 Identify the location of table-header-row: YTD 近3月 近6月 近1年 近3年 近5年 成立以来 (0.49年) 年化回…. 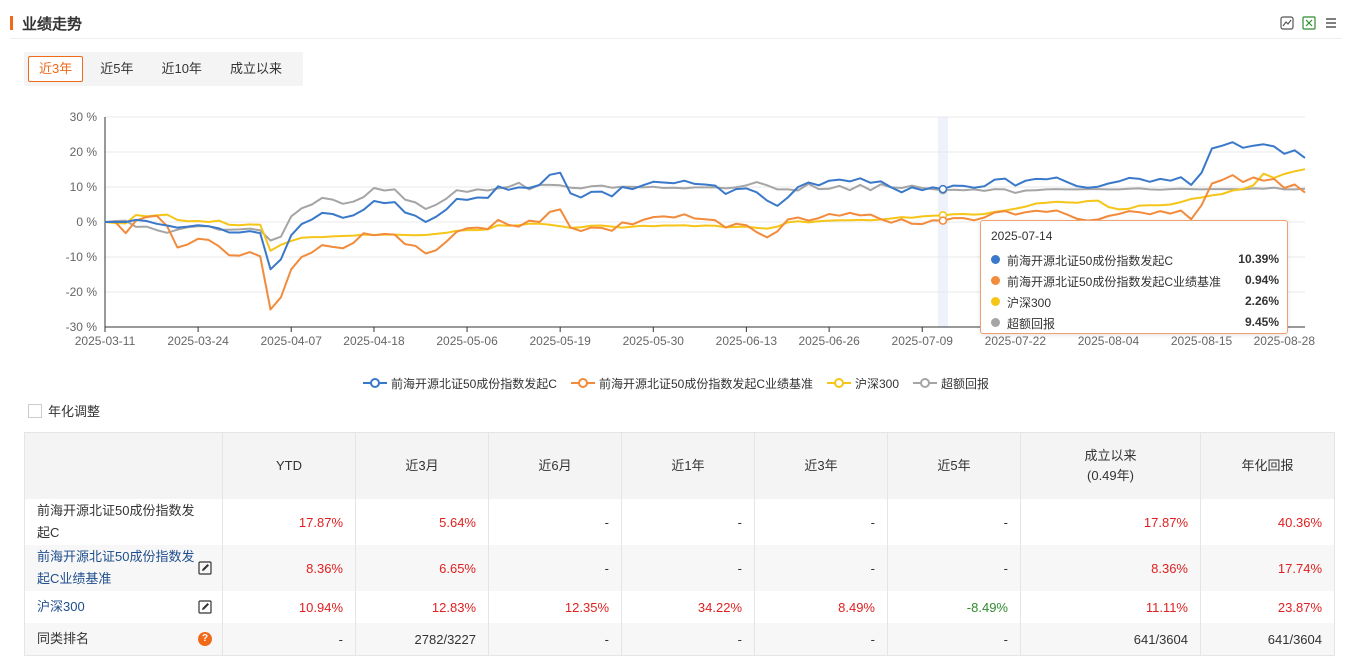
(679, 465).